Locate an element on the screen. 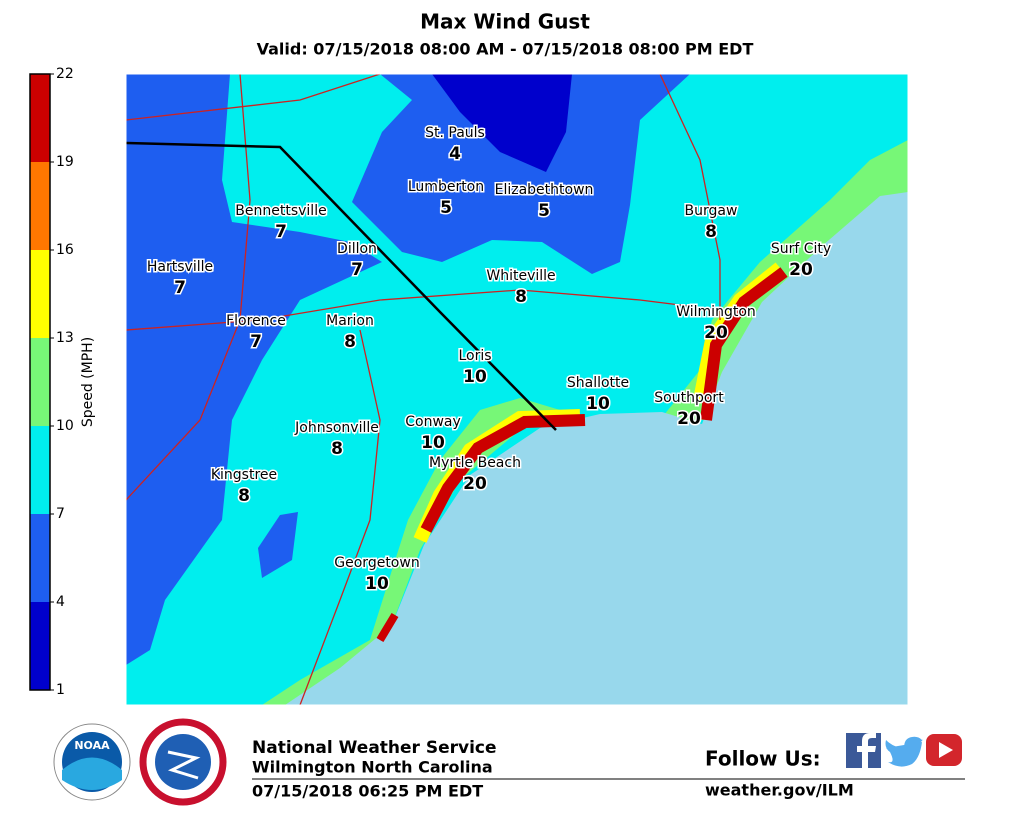 The height and width of the screenshot is (831, 1009). facebook-glyph is located at coordinates (866, 750).